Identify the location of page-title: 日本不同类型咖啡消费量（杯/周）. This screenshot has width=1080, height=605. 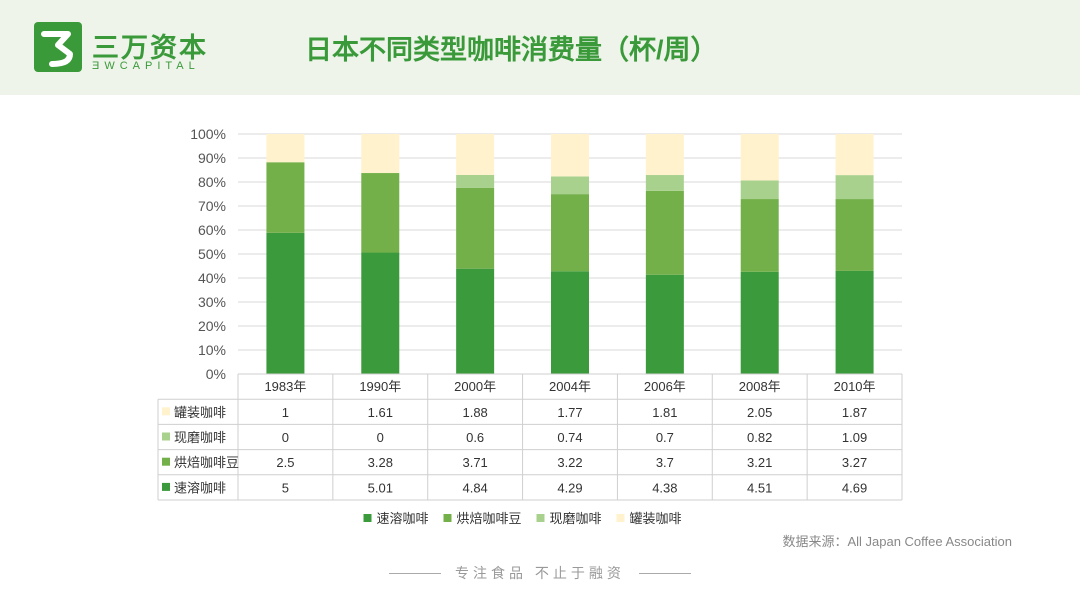
(511, 50).